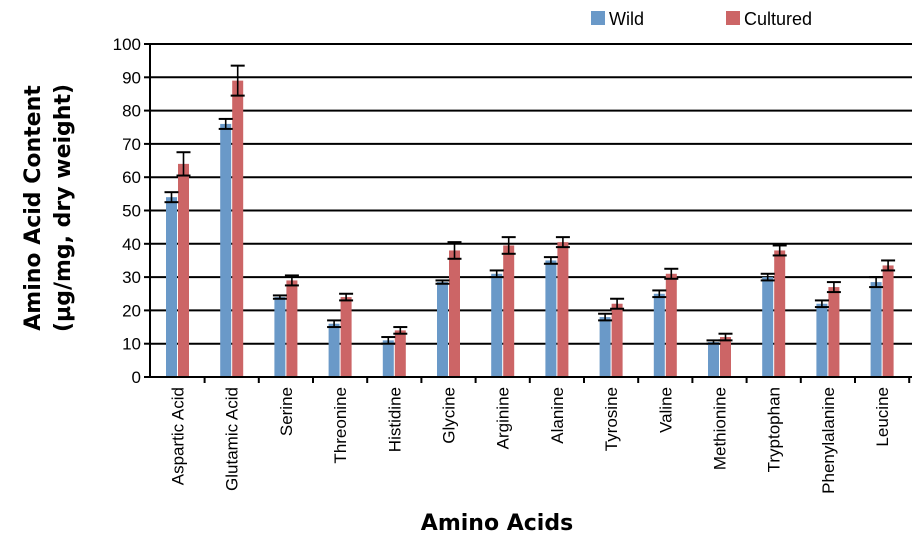  What do you see at coordinates (598, 18) in the screenshot?
I see `legend-swatch-wild` at bounding box center [598, 18].